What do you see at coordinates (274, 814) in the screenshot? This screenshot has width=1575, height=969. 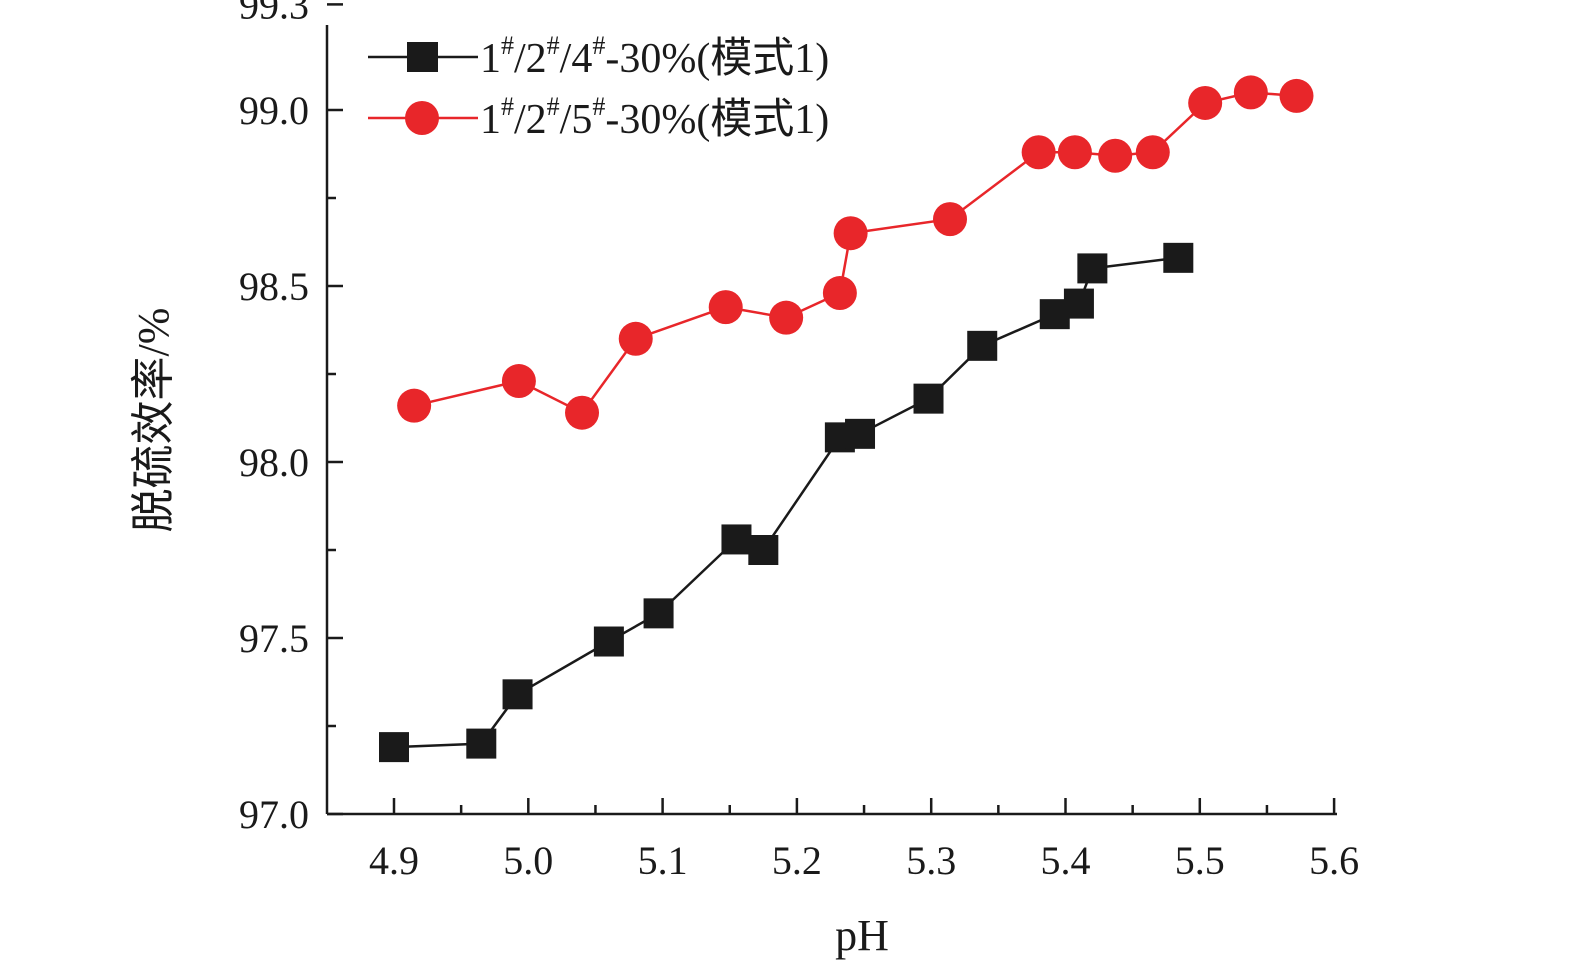 I see `y-tick-label: 97.0` at bounding box center [274, 814].